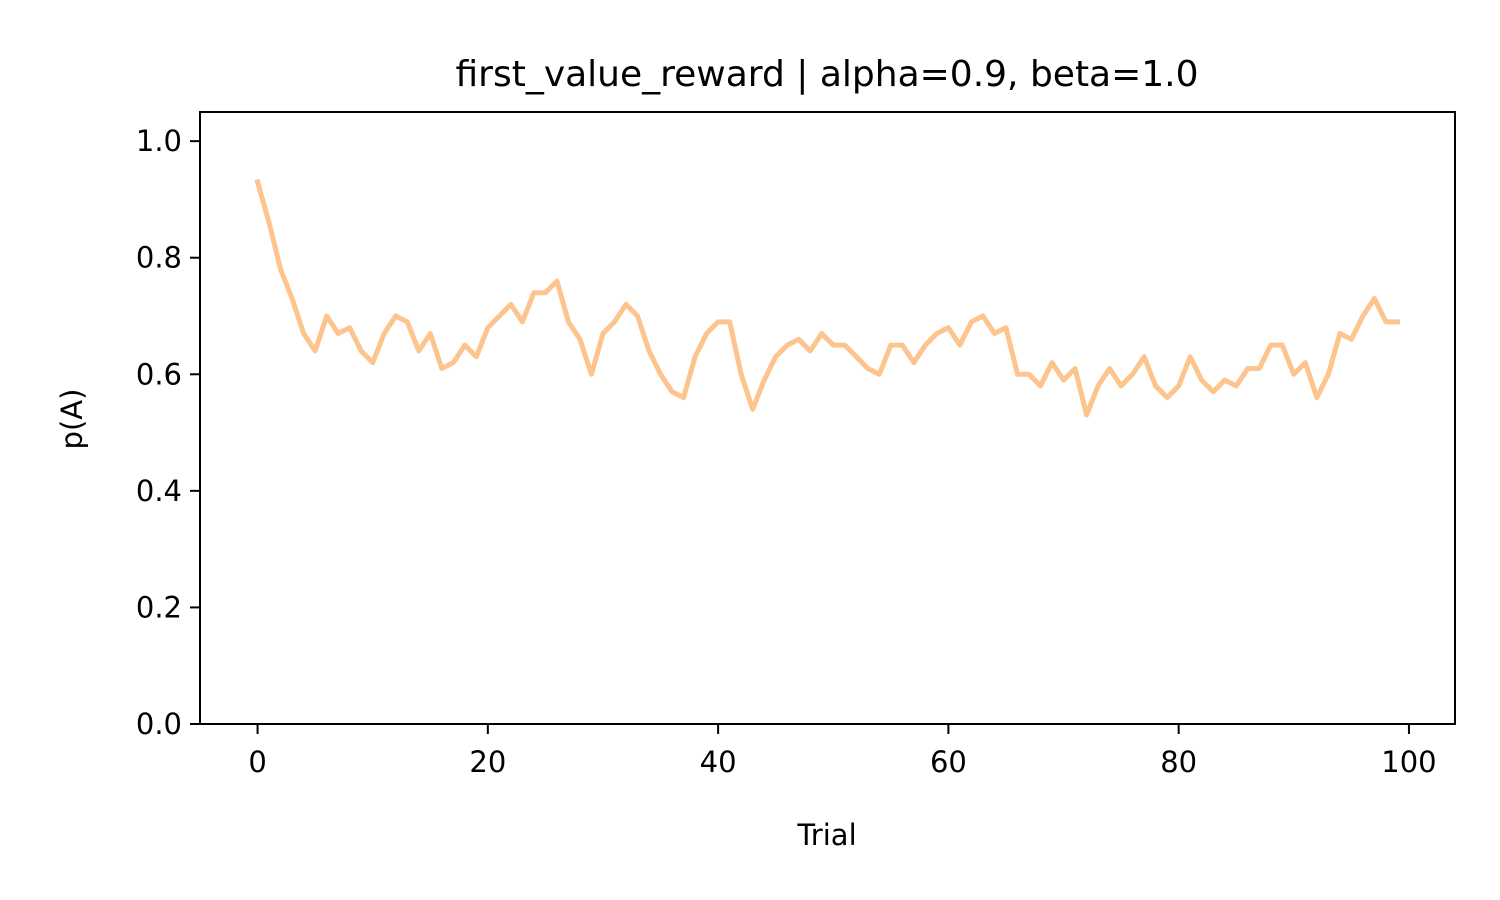 This screenshot has height=900, width=1500. What do you see at coordinates (159, 491) in the screenshot?
I see `y-tick-label: 0.4` at bounding box center [159, 491].